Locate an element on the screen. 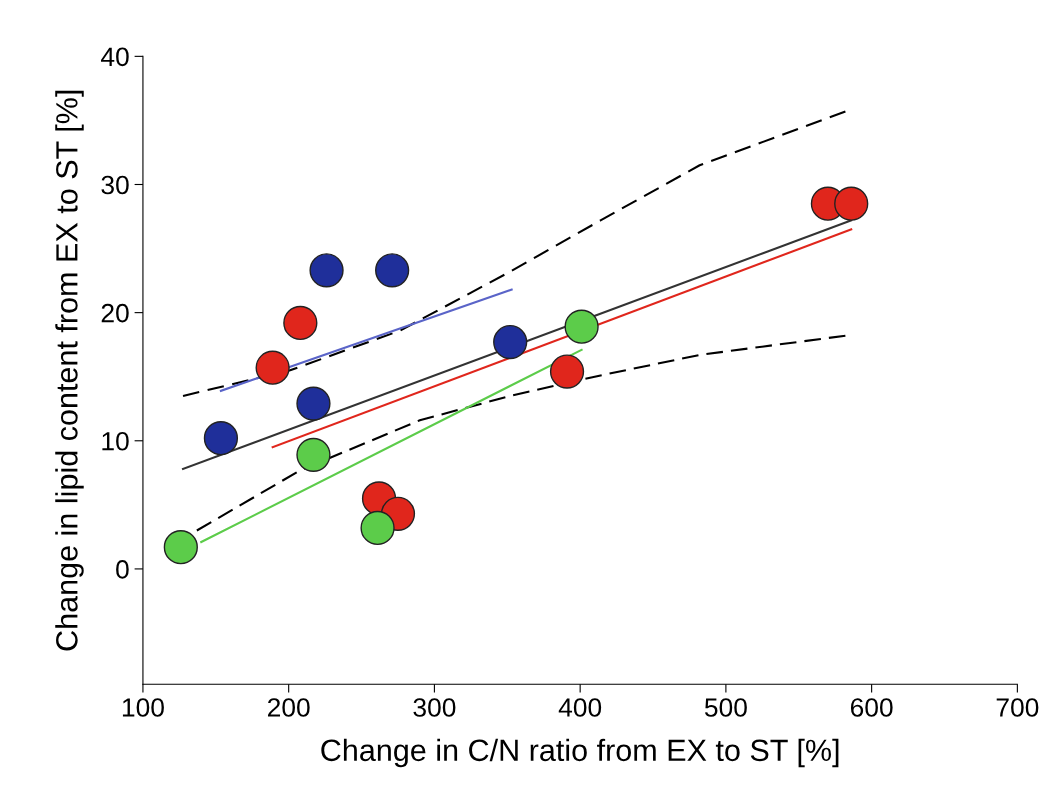 This screenshot has height=805, width=1051. x-tick-label: 600 is located at coordinates (871, 707).